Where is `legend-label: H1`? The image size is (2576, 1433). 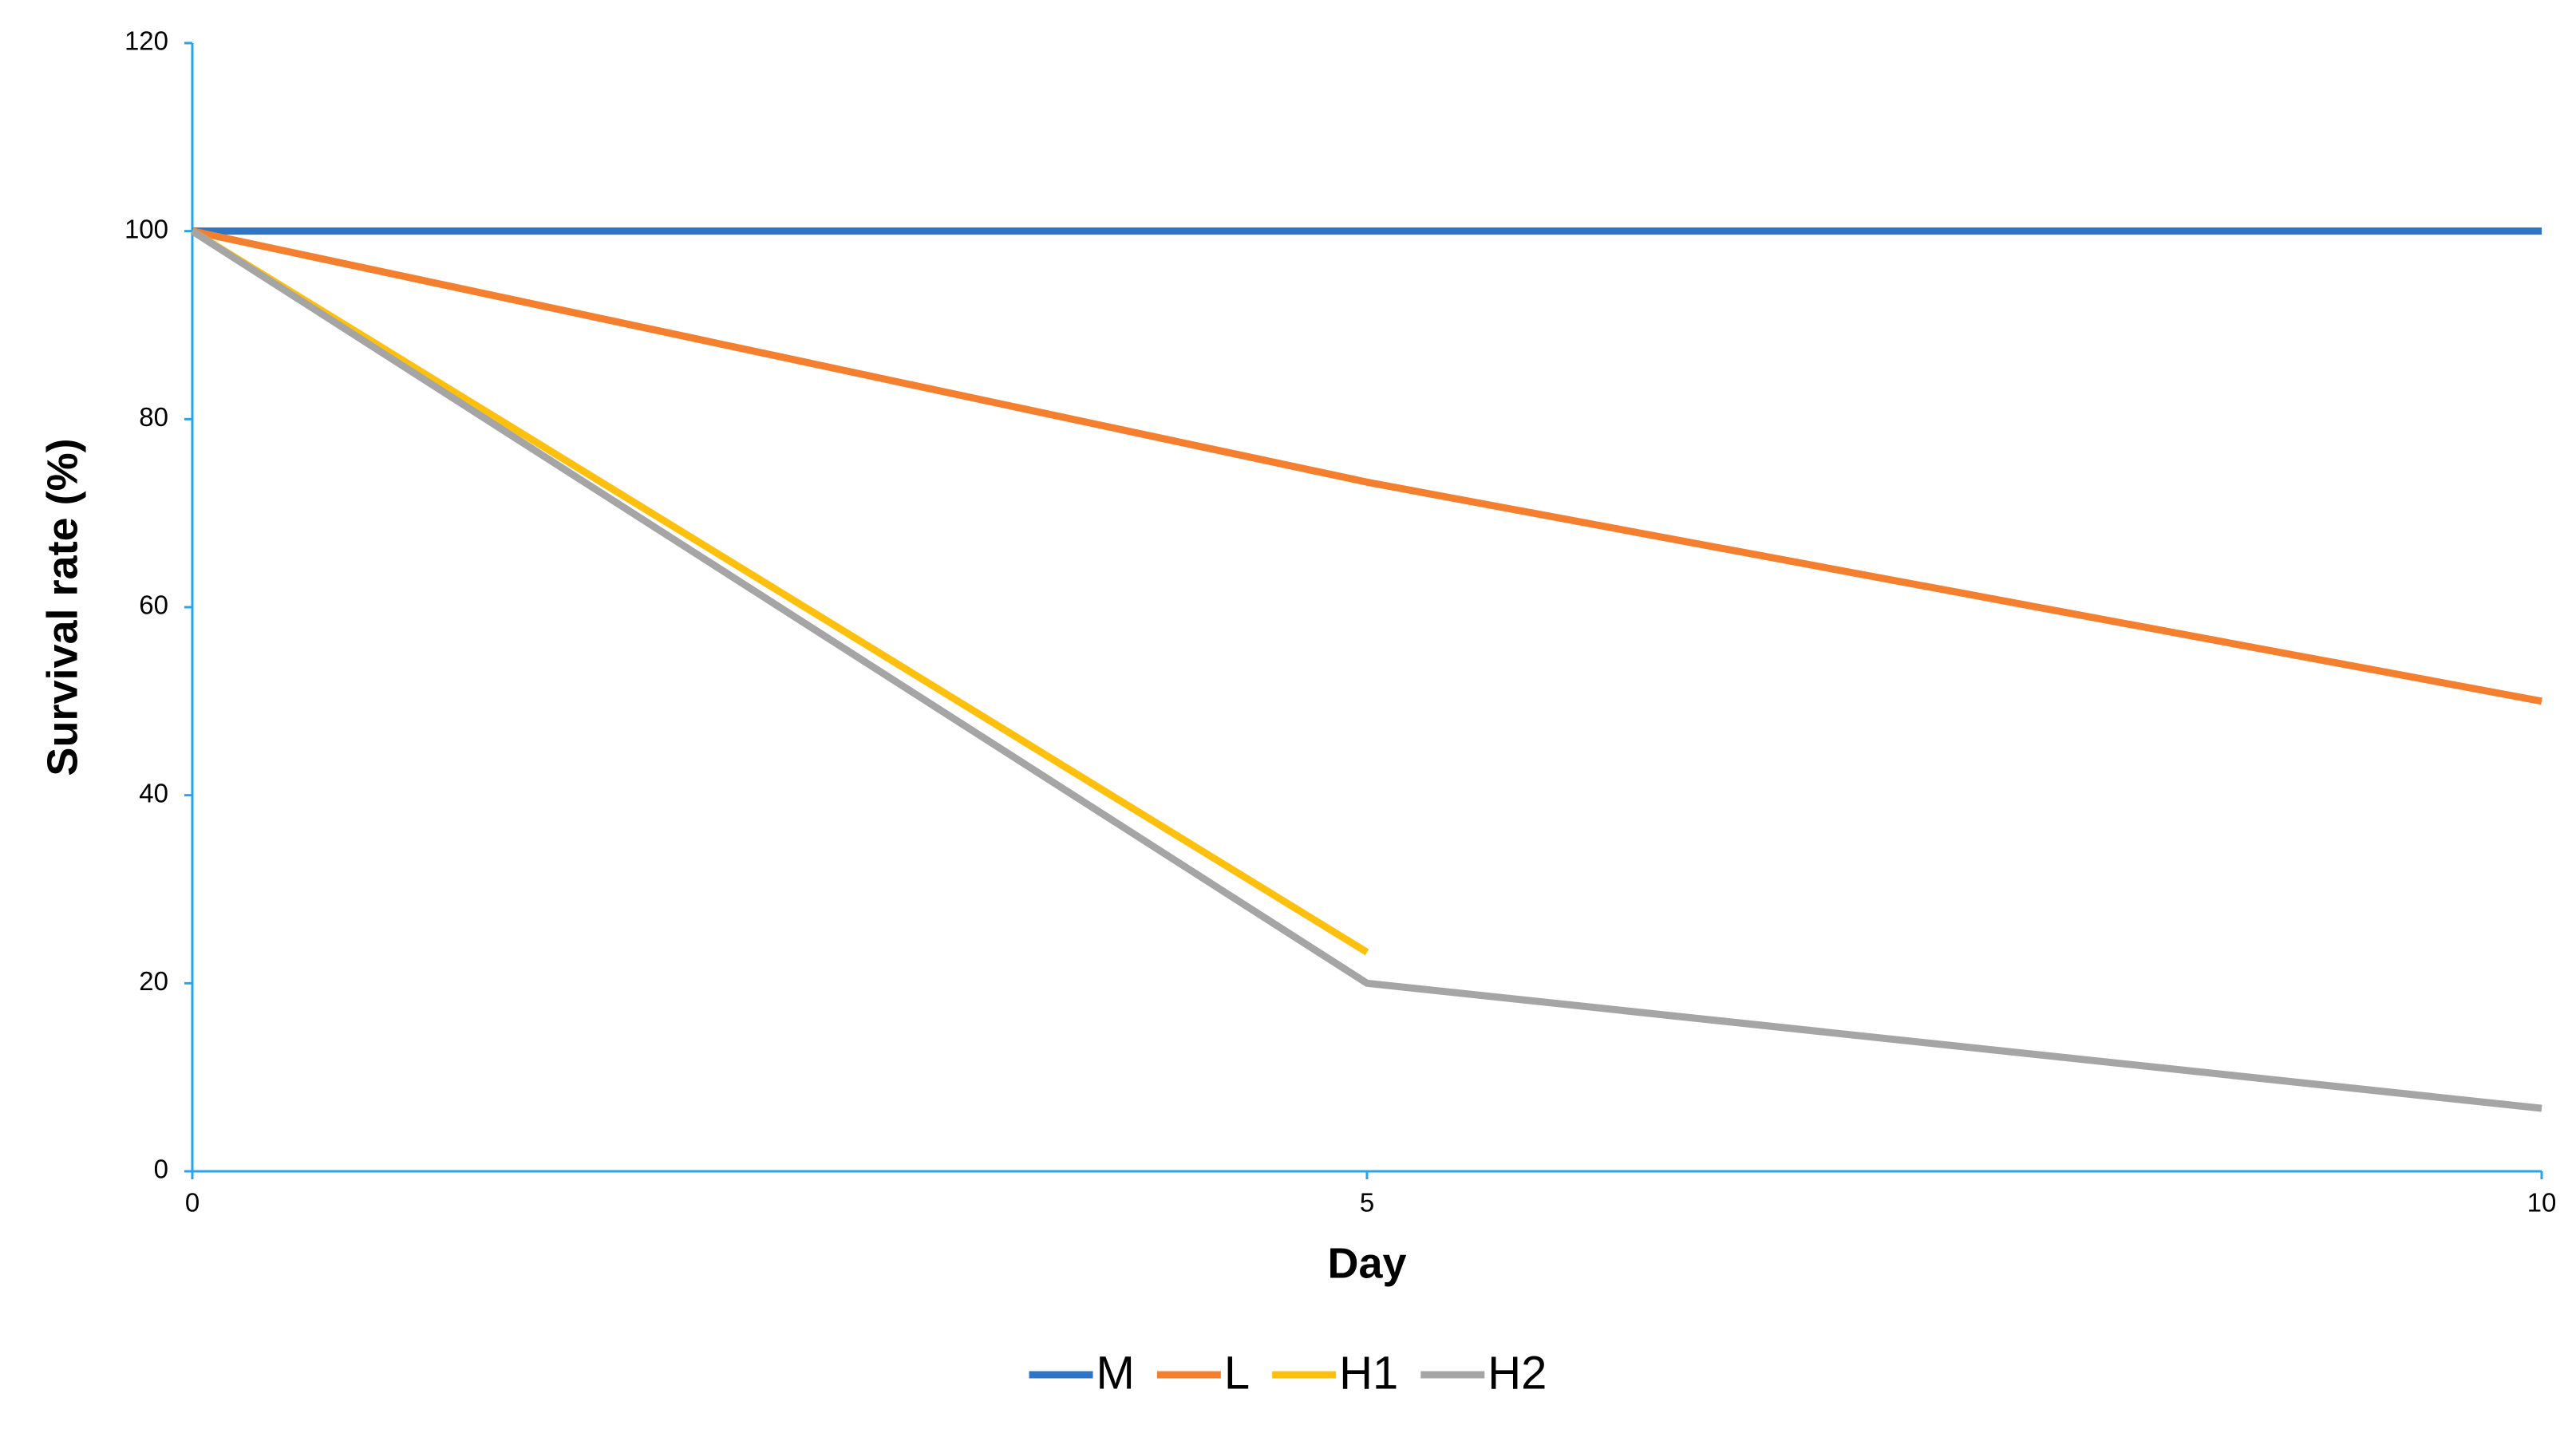 legend-label: H1 is located at coordinates (1368, 1373).